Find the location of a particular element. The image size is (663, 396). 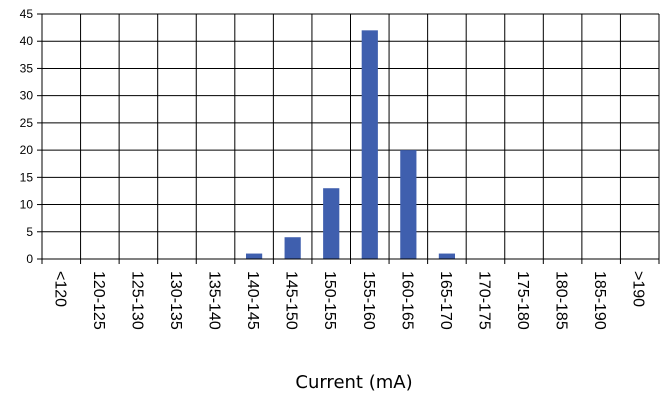

x-tick-label: 125-130 is located at coordinates (136, 300).